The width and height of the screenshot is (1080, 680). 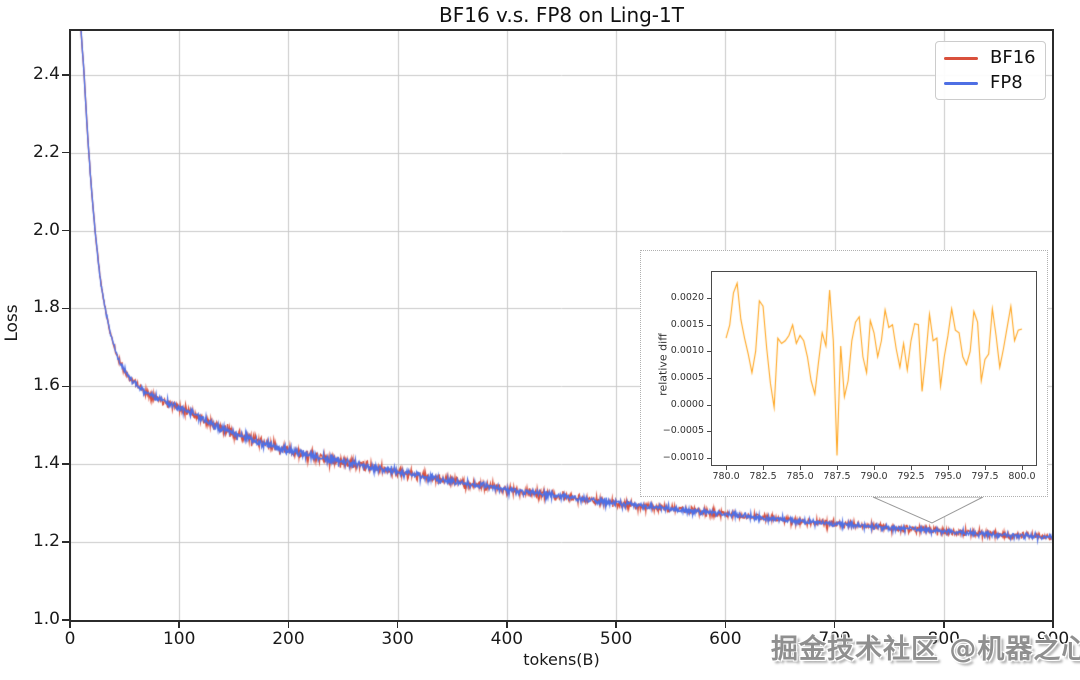 What do you see at coordinates (687, 378) in the screenshot?
I see `inset-y-tick-label: 0.0005` at bounding box center [687, 378].